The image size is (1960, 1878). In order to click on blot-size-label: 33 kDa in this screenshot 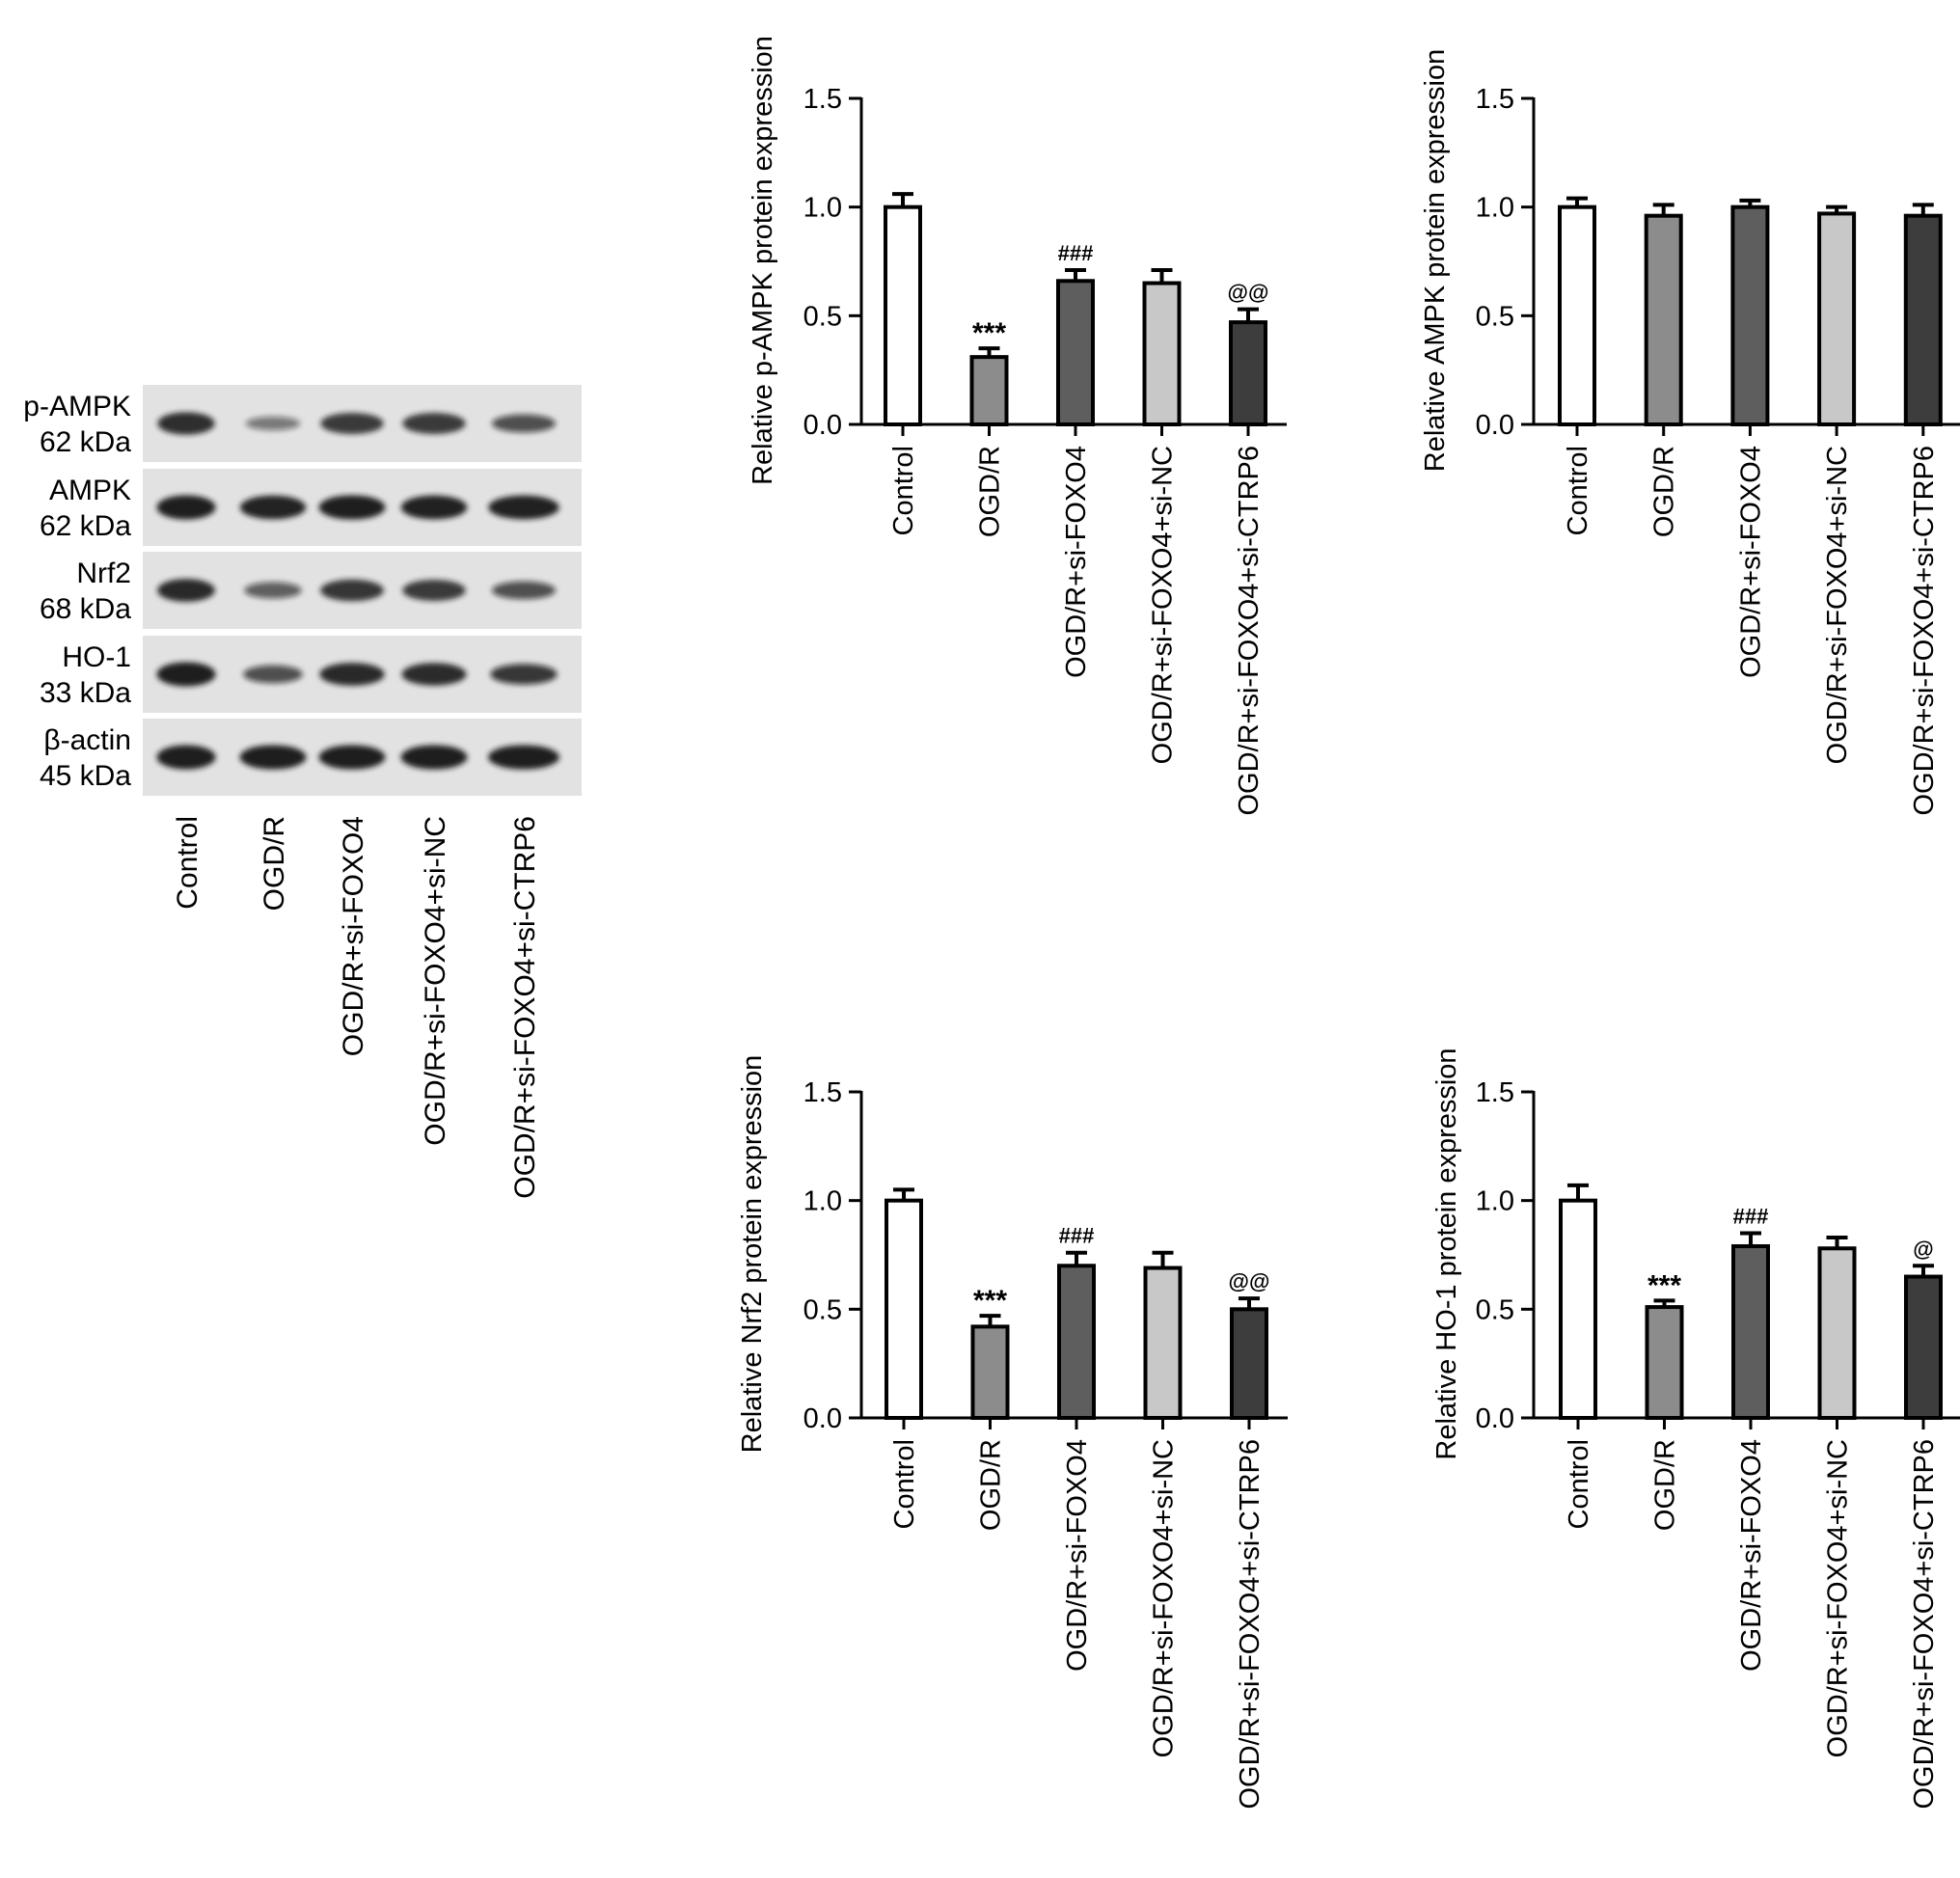, I will do `click(85, 693)`.